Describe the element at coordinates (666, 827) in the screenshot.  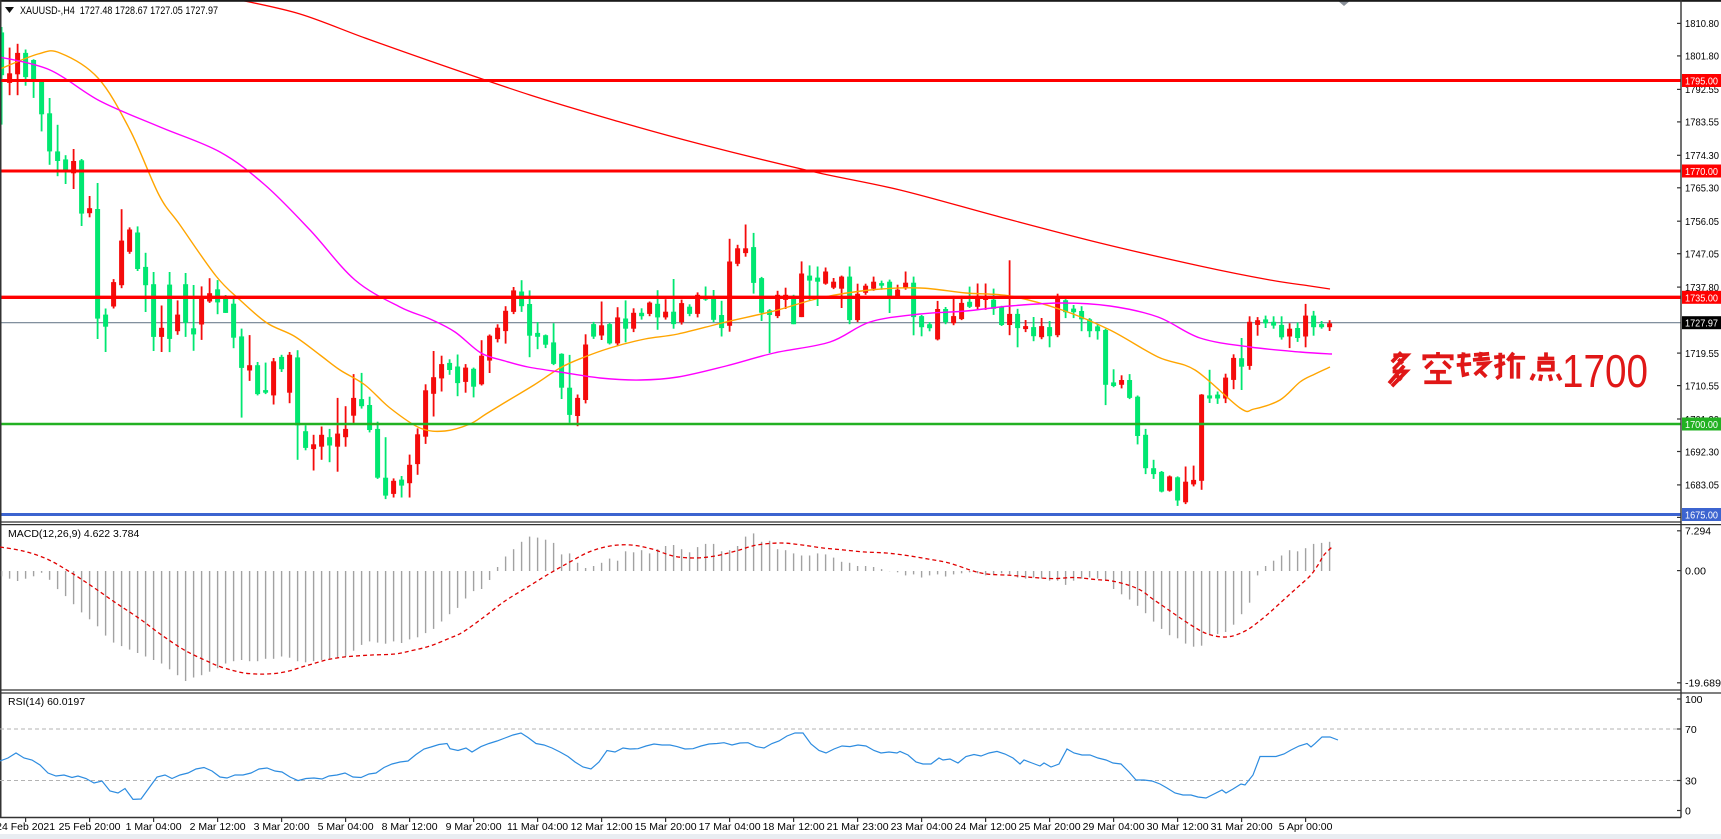
I see `svg-text: 15 Mar 20:00` at that location.